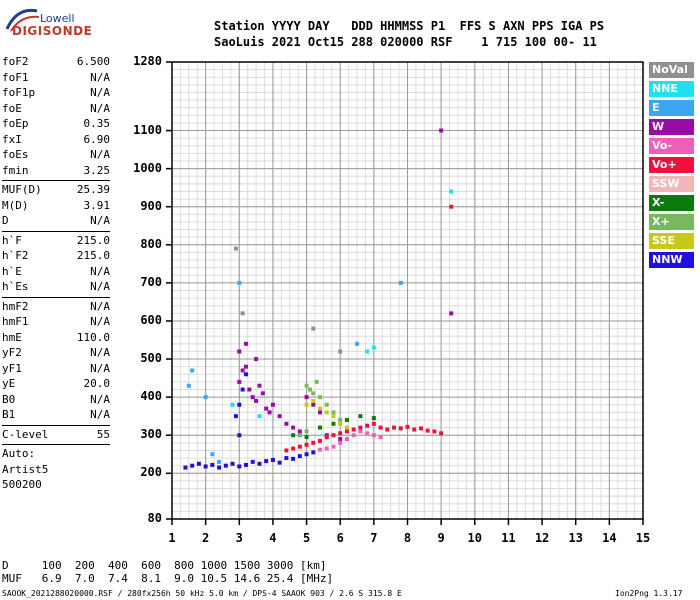  I want to click on parameter-label: M(D), so click(15, 205).